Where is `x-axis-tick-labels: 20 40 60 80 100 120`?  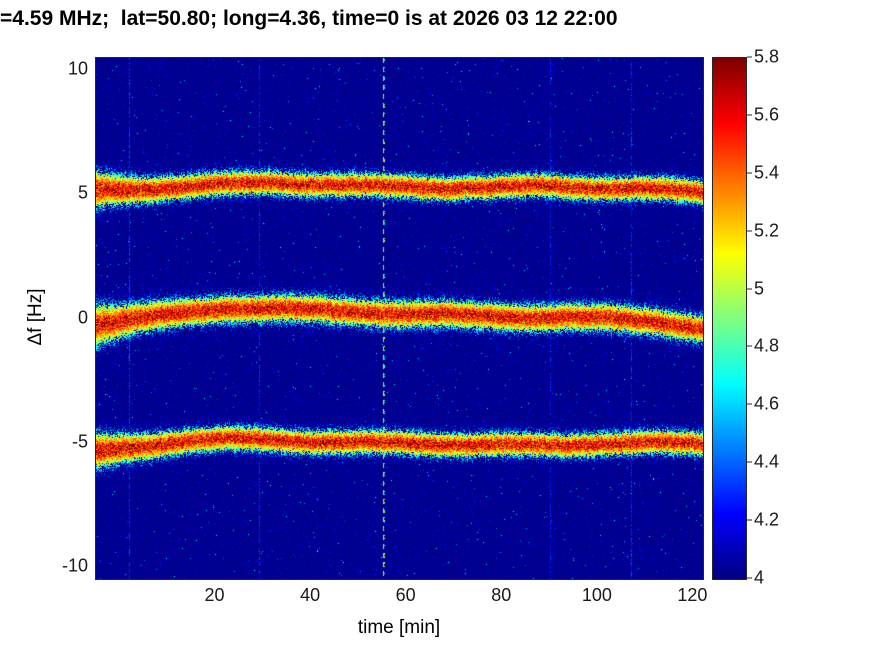
x-axis-tick-labels: 20 40 60 80 100 120 is located at coordinates (401, 597).